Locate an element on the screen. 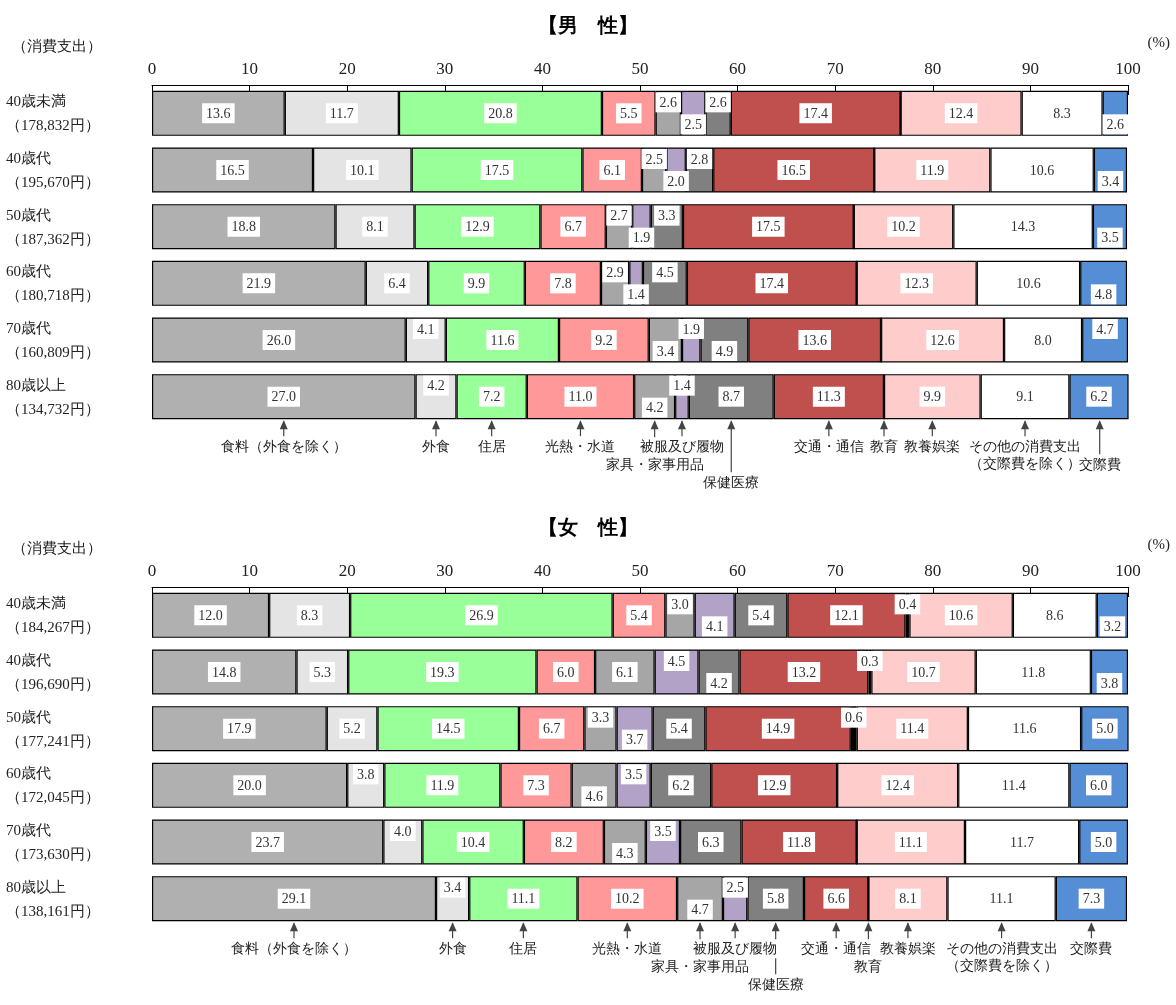  data-label: 3.0 is located at coordinates (680, 604).